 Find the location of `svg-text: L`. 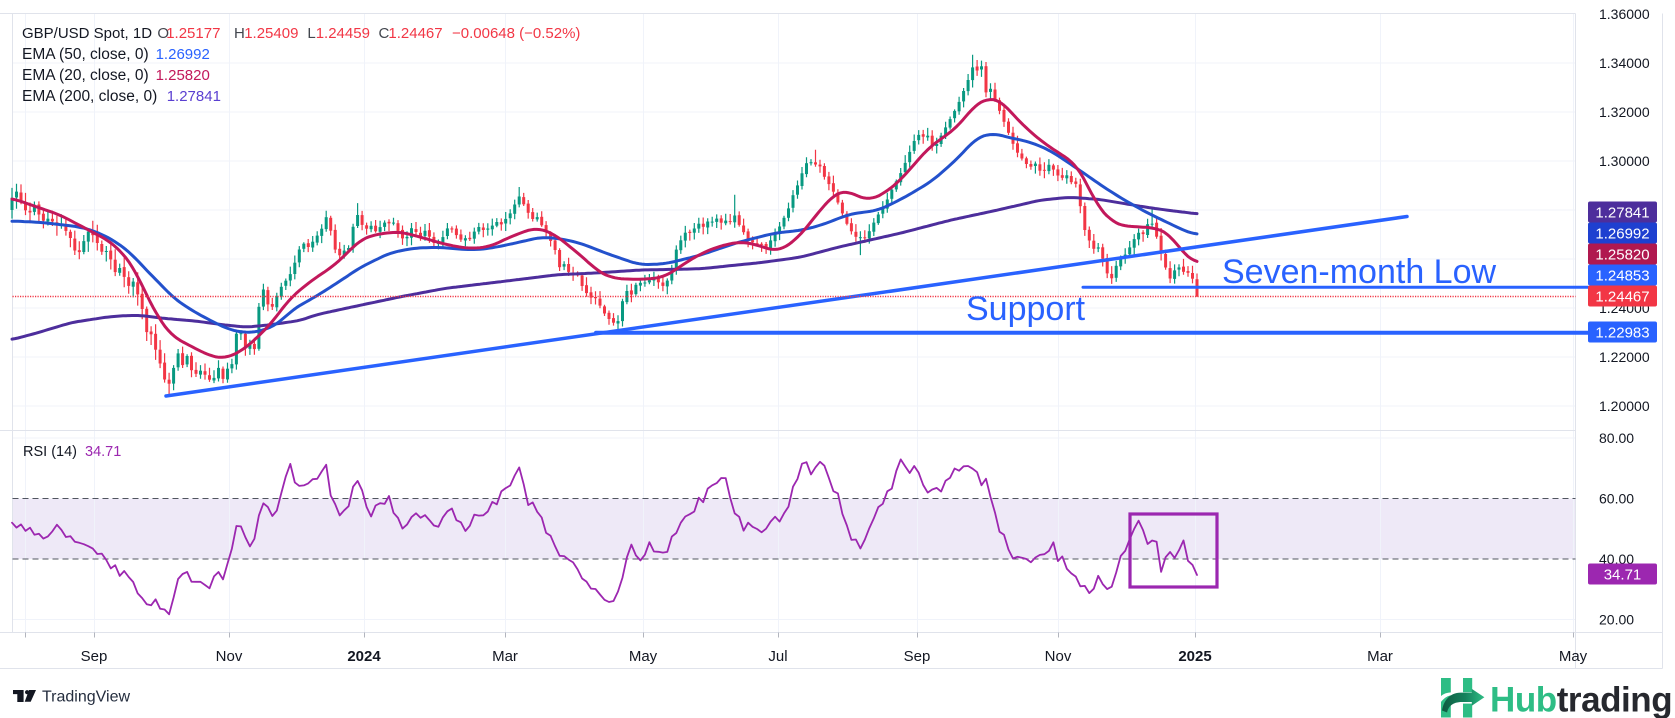

svg-text: L is located at coordinates (311, 33).